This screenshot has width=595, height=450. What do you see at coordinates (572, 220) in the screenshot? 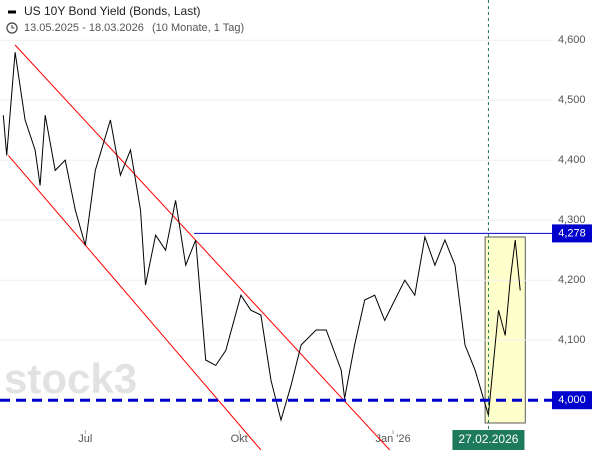
I see `y-tick-label: 4,300` at bounding box center [572, 220].